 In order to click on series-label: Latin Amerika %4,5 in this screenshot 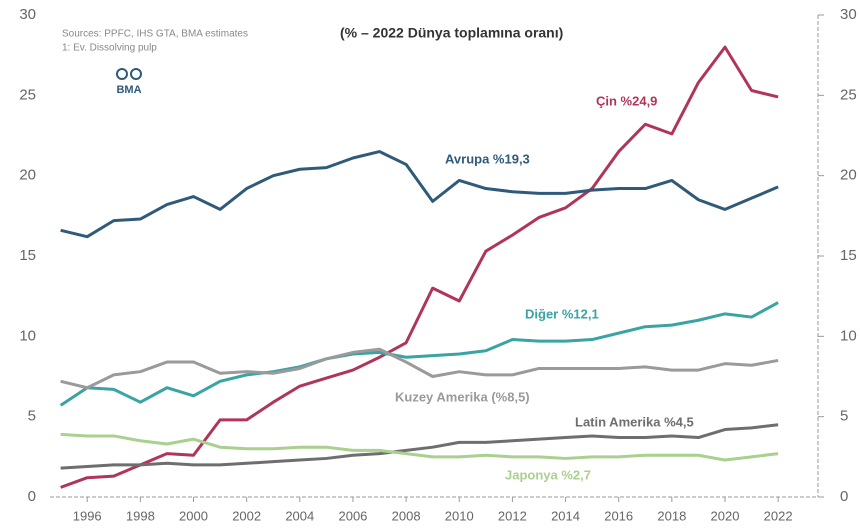, I will do `click(634, 421)`.